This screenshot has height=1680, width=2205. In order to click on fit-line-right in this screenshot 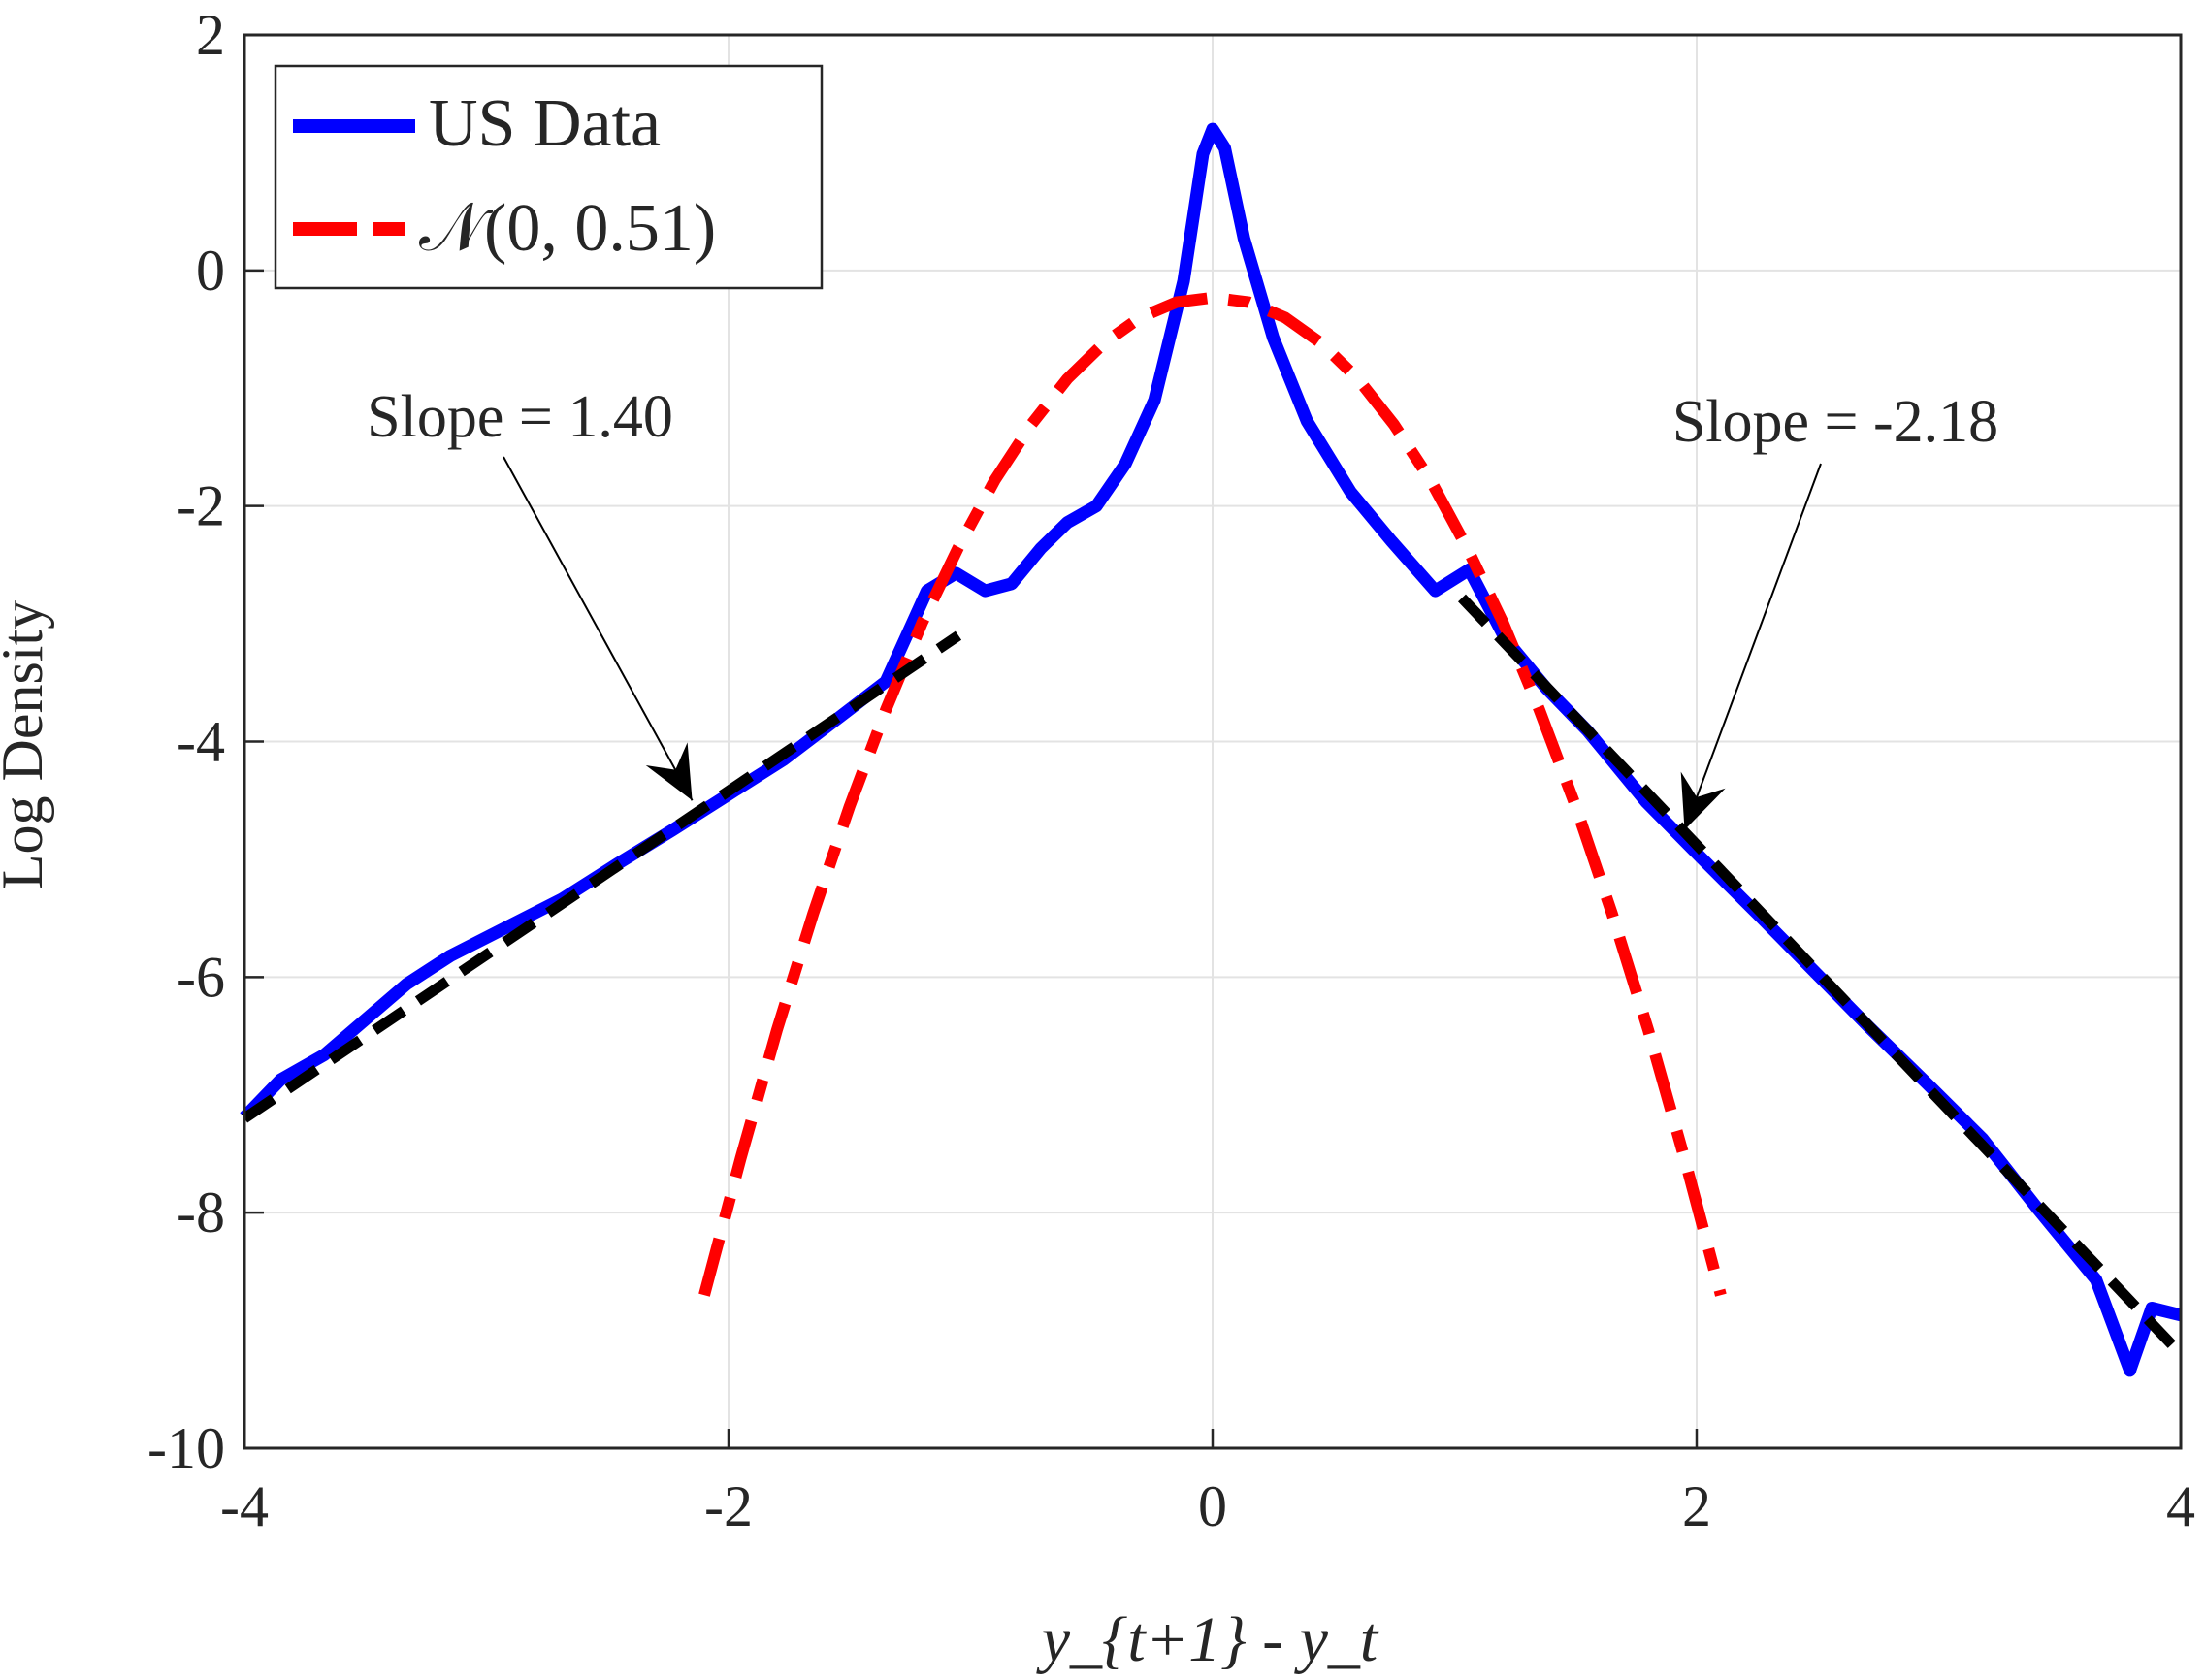, I will do `click(1822, 976)`.